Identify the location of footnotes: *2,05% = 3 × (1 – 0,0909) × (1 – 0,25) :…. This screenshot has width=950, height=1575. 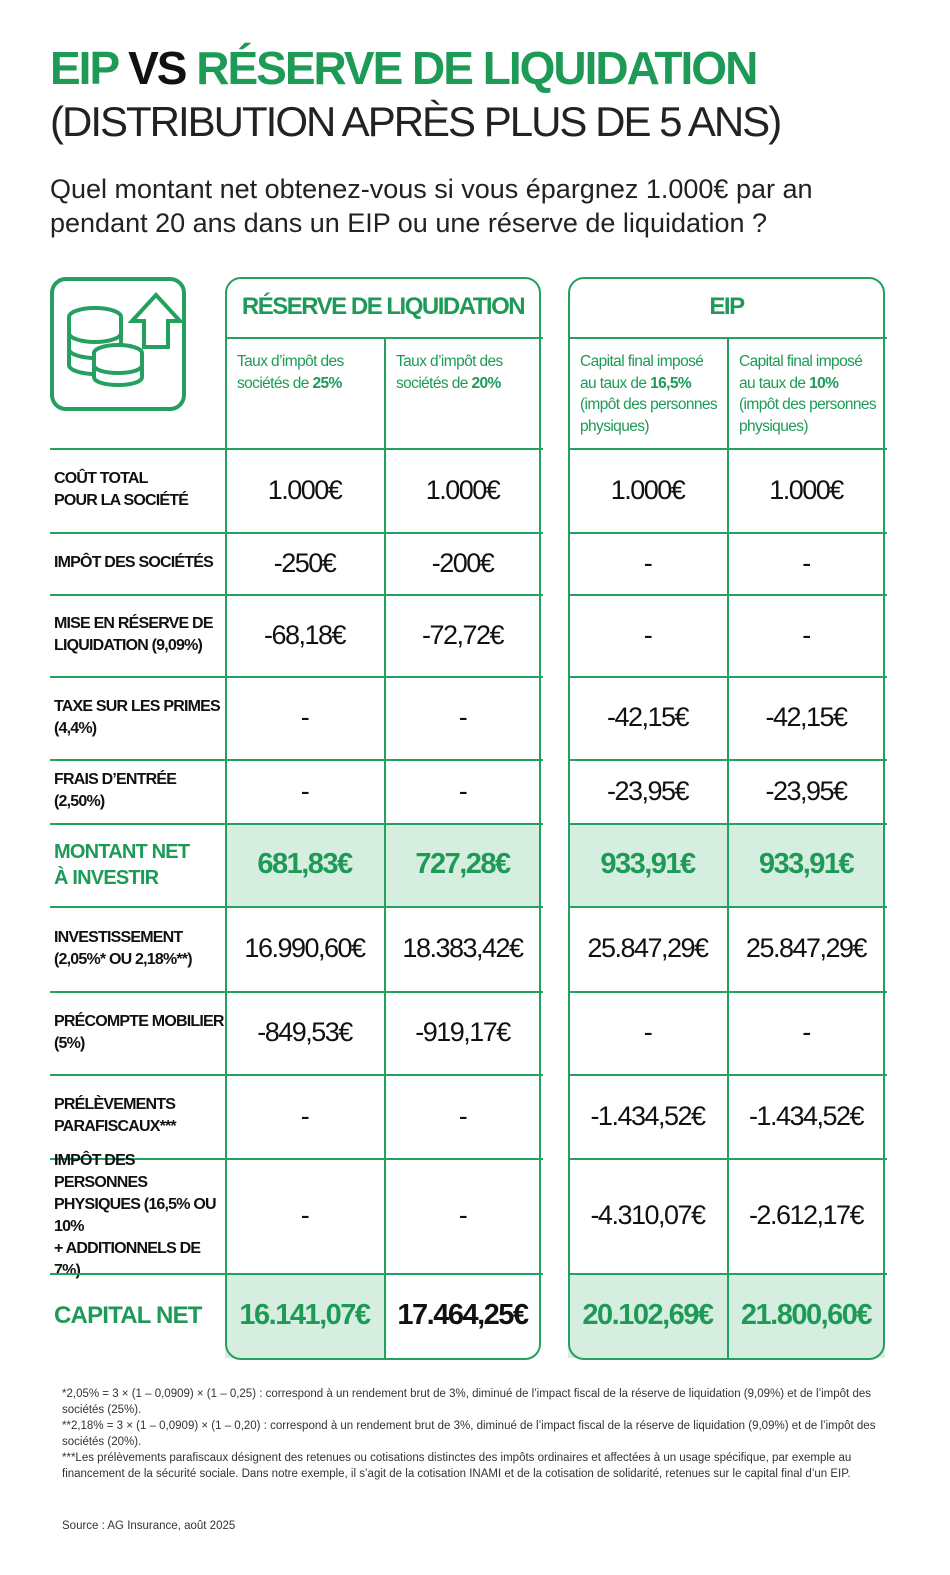
(477, 1434).